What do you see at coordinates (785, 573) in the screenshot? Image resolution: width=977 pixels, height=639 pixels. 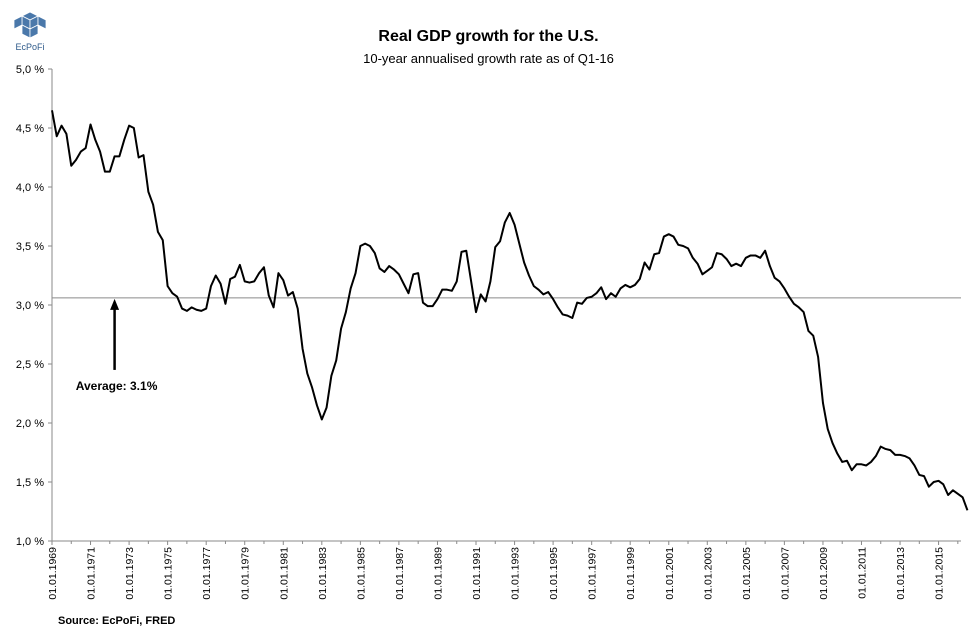 I see `x-tick-label: 01.01.2007` at bounding box center [785, 573].